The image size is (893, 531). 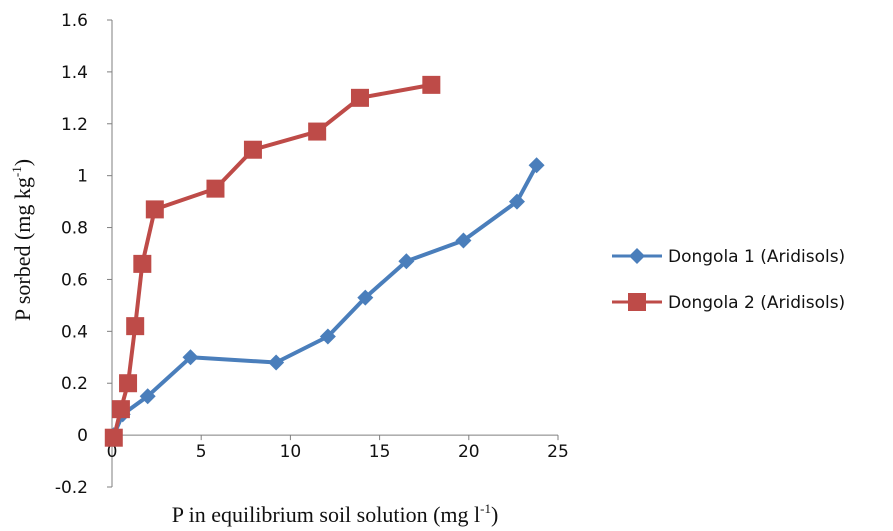 I want to click on y-tick-label: 1, so click(x=82, y=177).